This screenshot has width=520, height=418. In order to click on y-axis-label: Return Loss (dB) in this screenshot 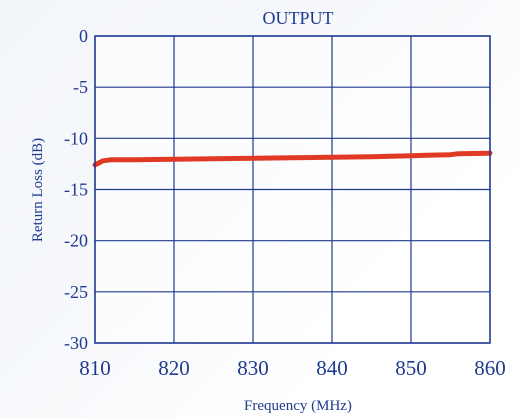, I will do `click(38, 190)`.